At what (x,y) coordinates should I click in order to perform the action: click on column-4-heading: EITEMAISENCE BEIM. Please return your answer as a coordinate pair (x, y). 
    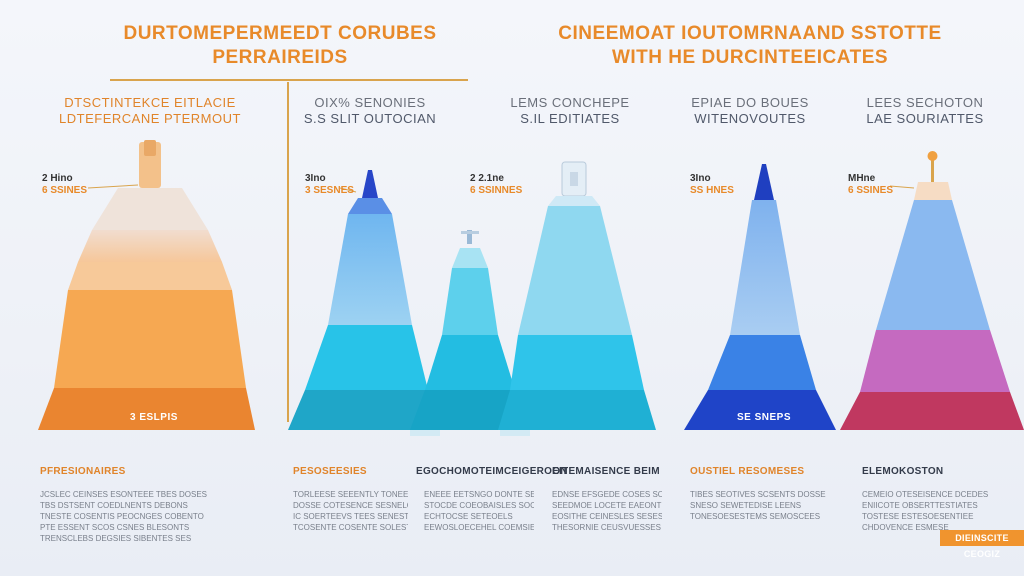
    Looking at the image, I should click on (606, 471).